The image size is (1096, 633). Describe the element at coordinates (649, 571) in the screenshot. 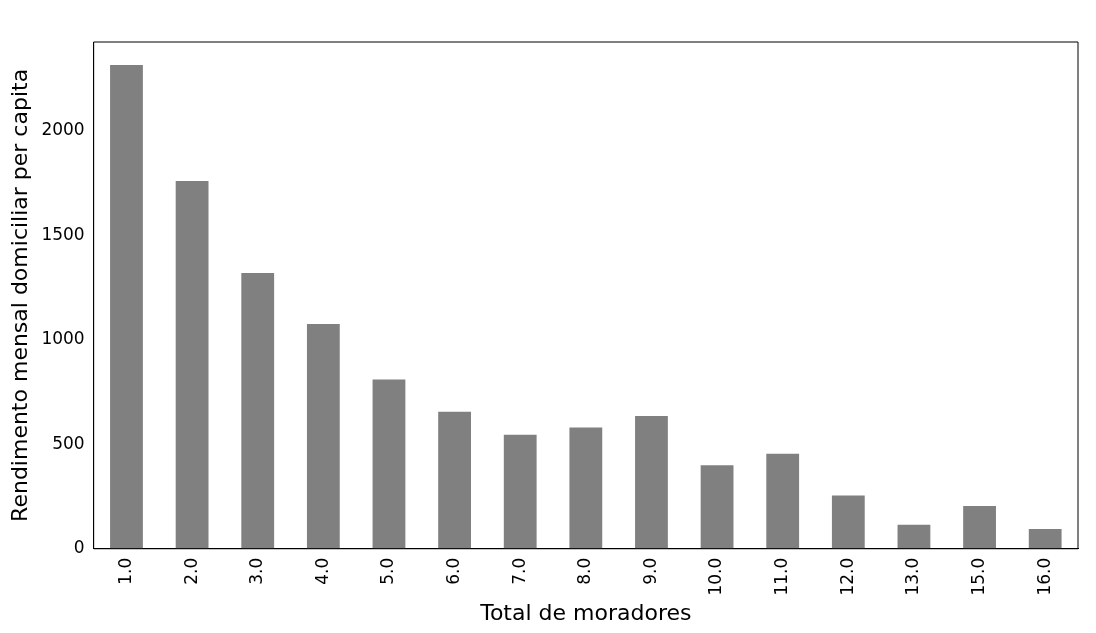

I see `x-tick-label: 9.0` at that location.